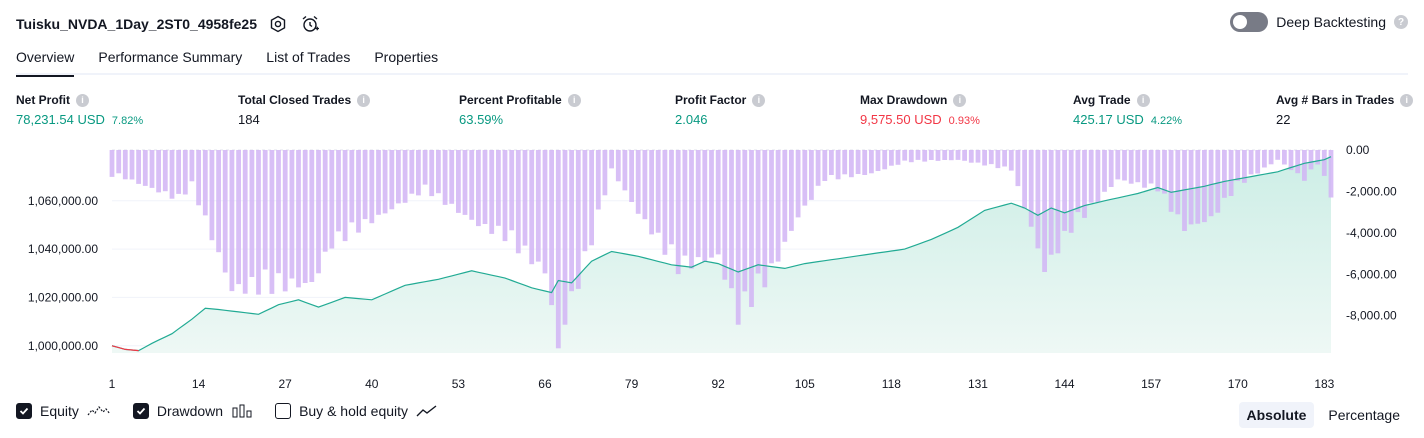  Describe the element at coordinates (426, 411) in the screenshot. I see `trend-line-icon` at that location.